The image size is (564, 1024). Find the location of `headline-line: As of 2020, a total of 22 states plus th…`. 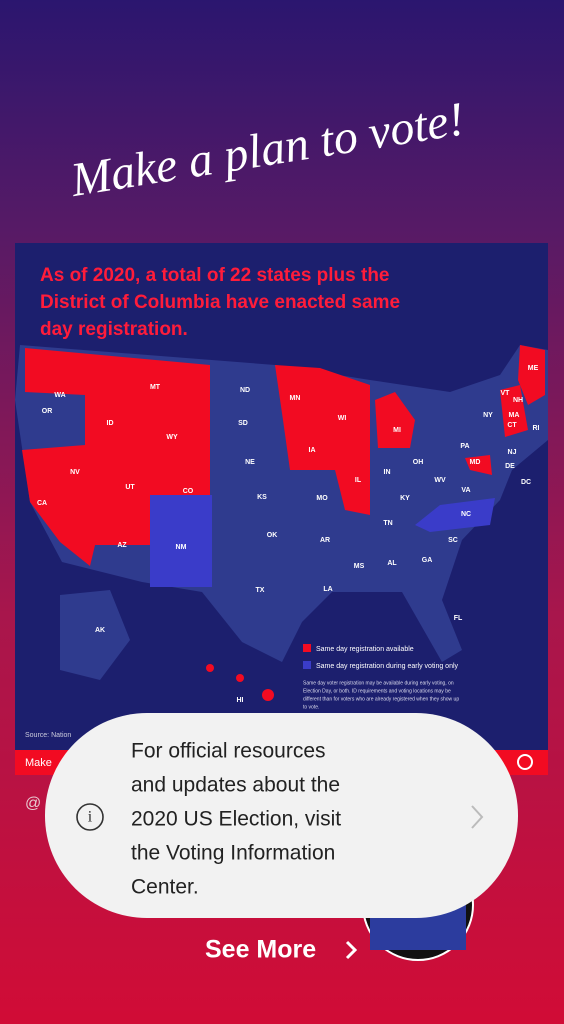

headline-line: As of 2020, a total of 22 states plus th… is located at coordinates (215, 275).